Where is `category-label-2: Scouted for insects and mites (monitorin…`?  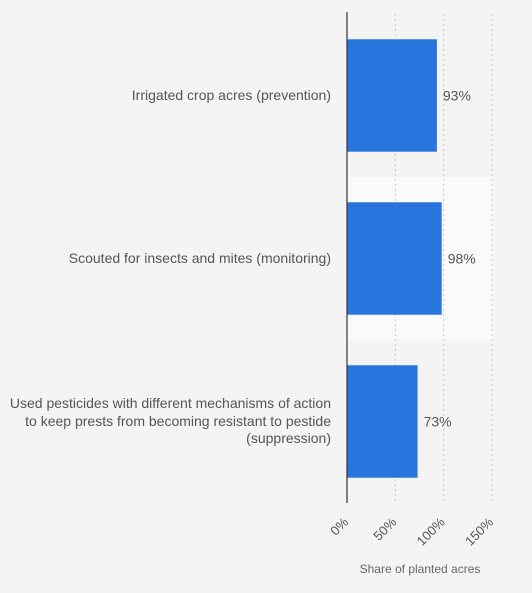 category-label-2: Scouted for insects and mites (monitorin… is located at coordinates (199, 257).